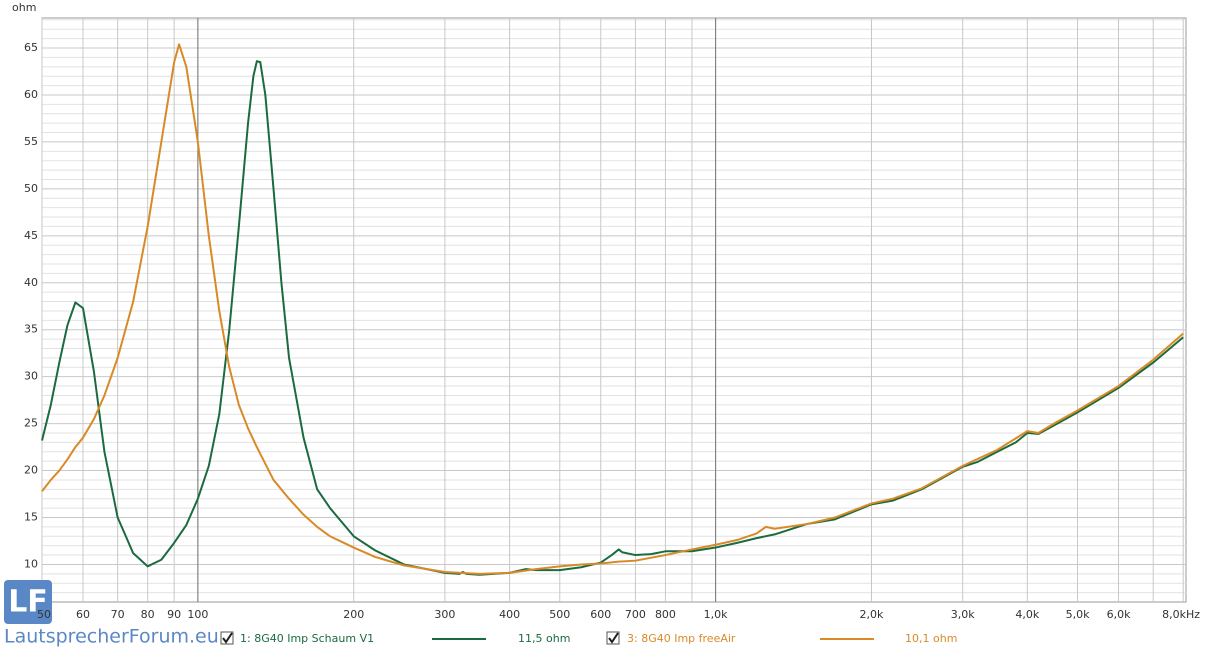 This screenshot has height=654, width=1206. What do you see at coordinates (31, 47) in the screenshot?
I see `y-tick-label: 65` at bounding box center [31, 47].